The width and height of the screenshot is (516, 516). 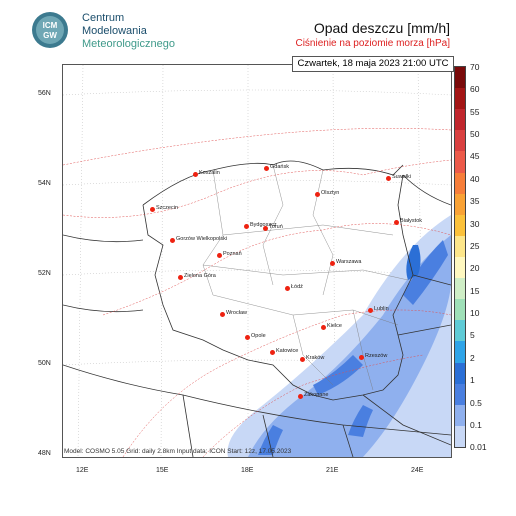 I want to click on colorbar-label: 20, so click(x=475, y=268).